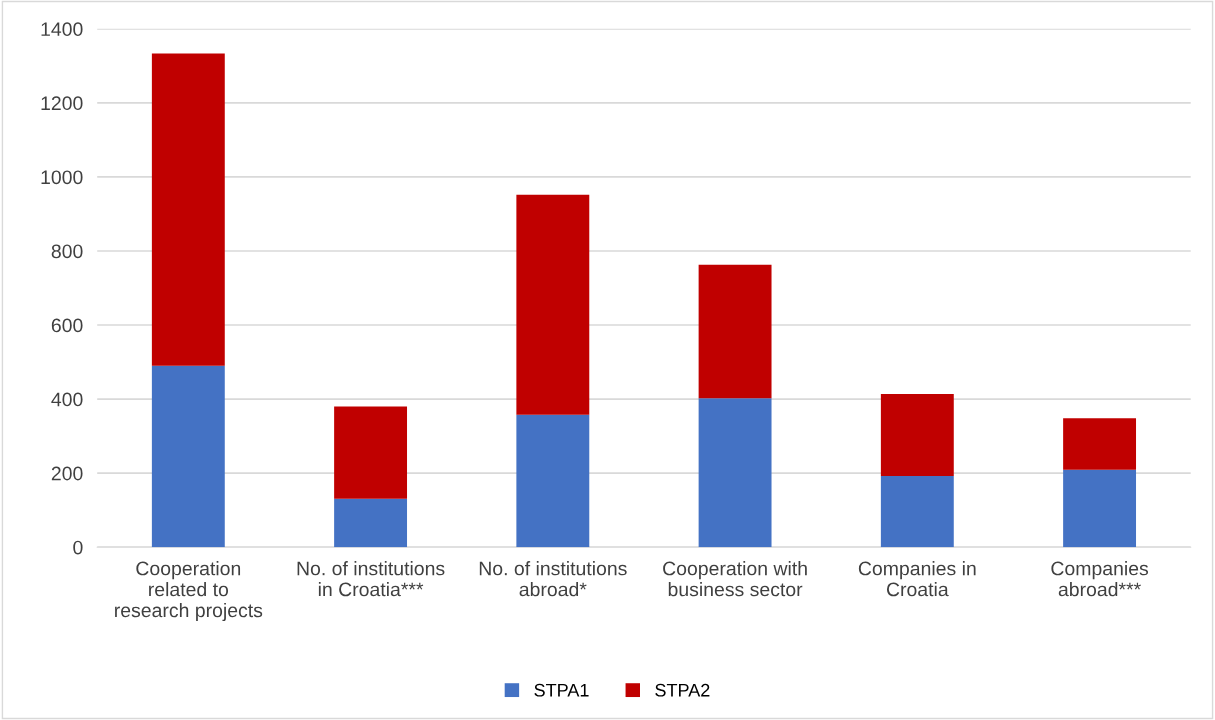 The height and width of the screenshot is (720, 1215). Describe the element at coordinates (62, 103) in the screenshot. I see `y-tick-label: 1200` at that location.